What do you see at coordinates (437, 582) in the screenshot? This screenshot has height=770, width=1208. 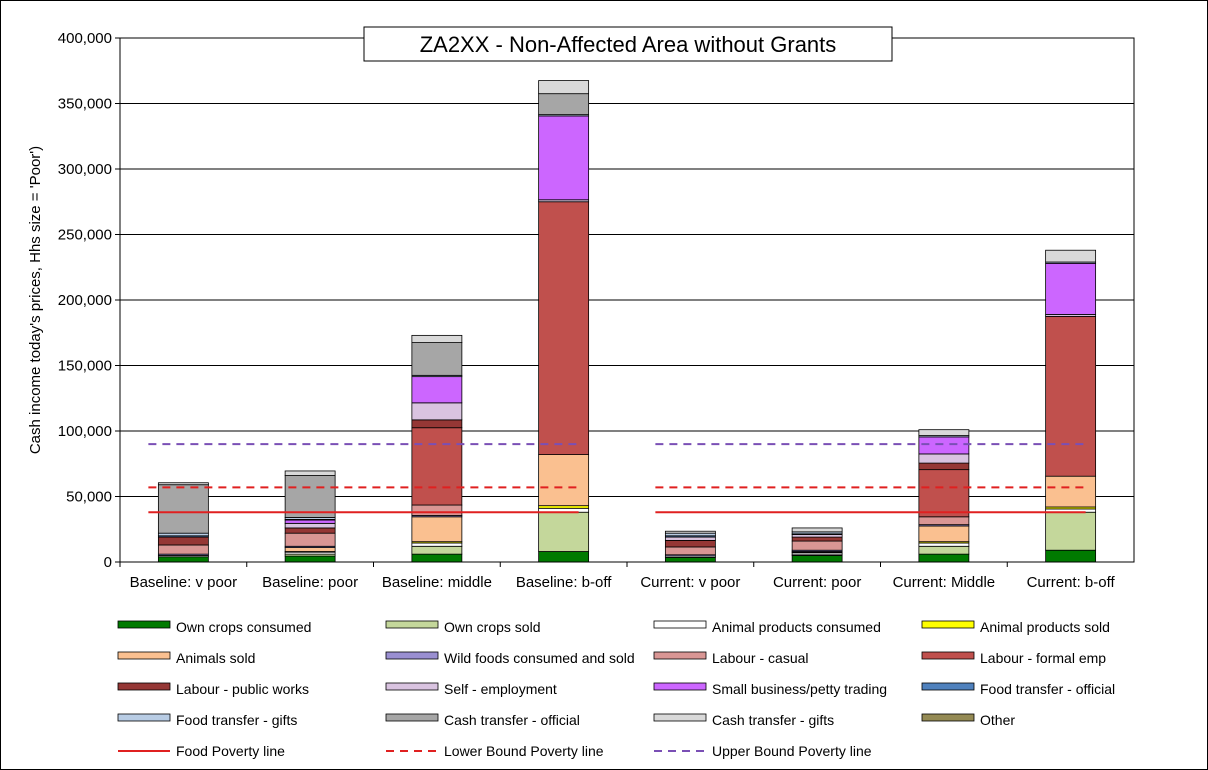 I see `x-category-label: Baseline: middle` at bounding box center [437, 582].